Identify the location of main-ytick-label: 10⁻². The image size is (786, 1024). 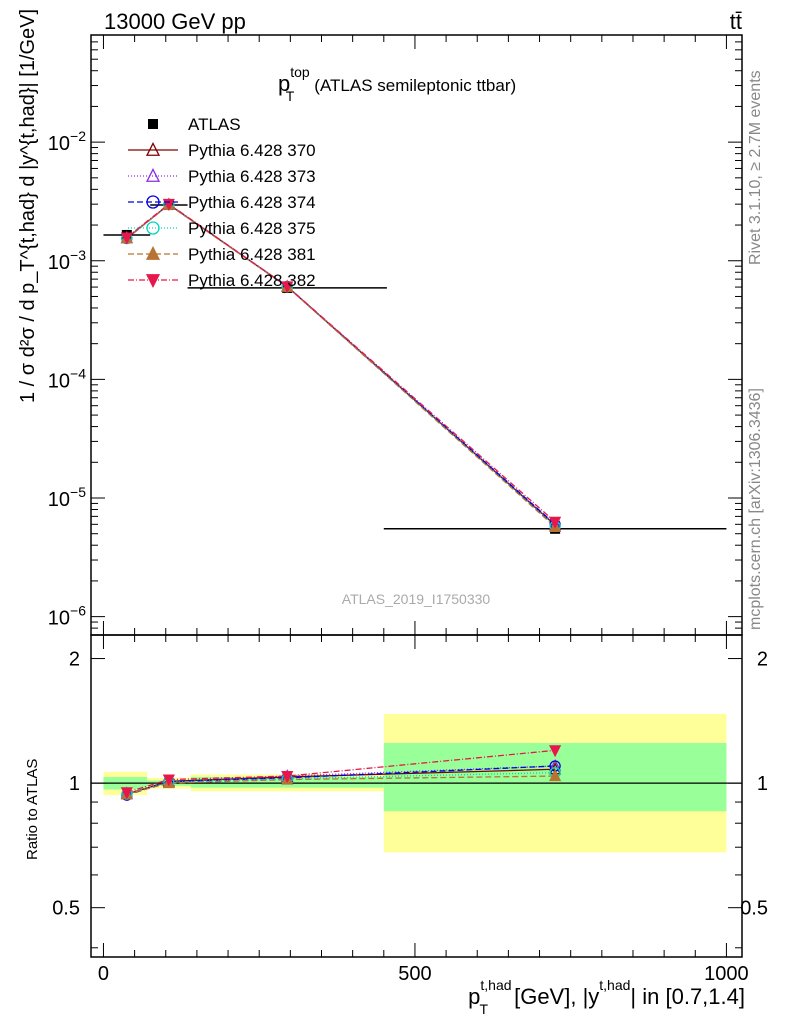
(67, 141).